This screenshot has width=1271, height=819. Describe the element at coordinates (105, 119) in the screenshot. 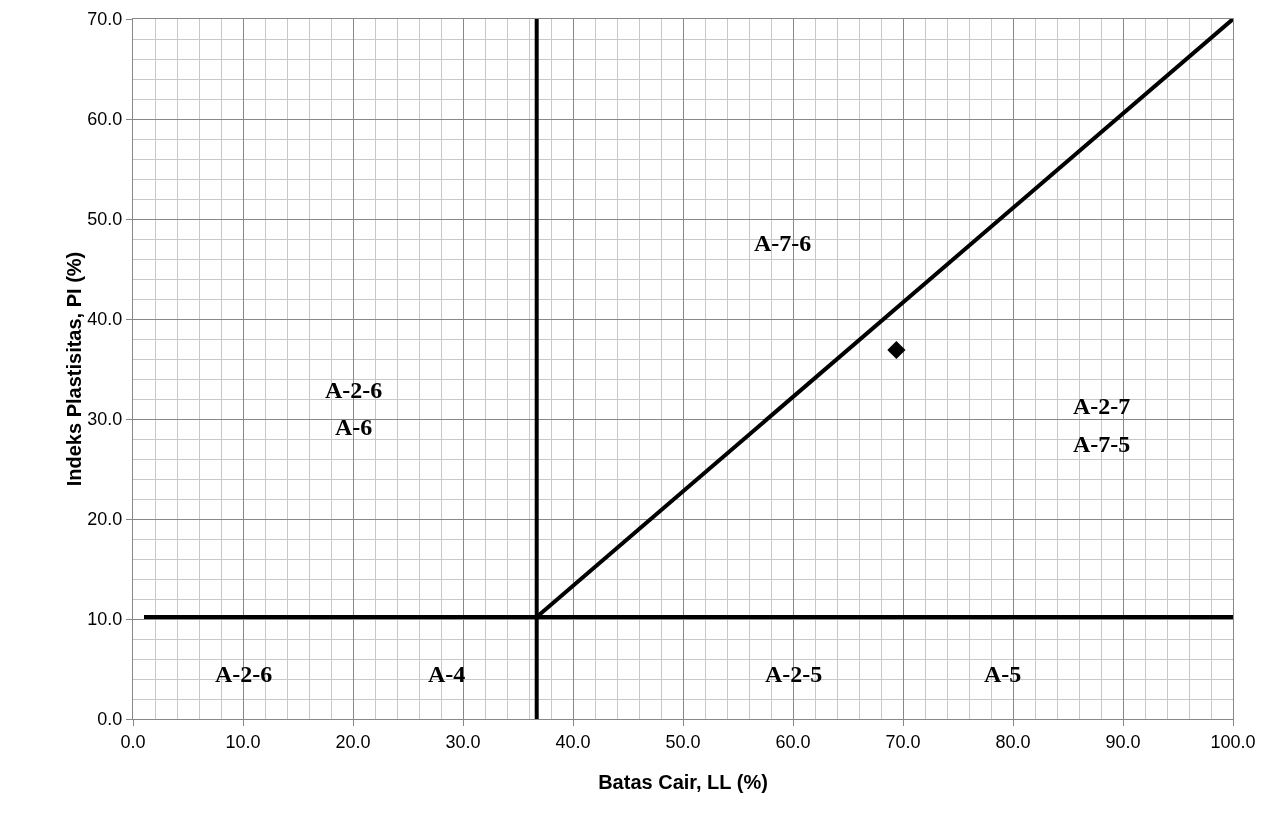

I see `y-tick-label: 60.0` at that location.